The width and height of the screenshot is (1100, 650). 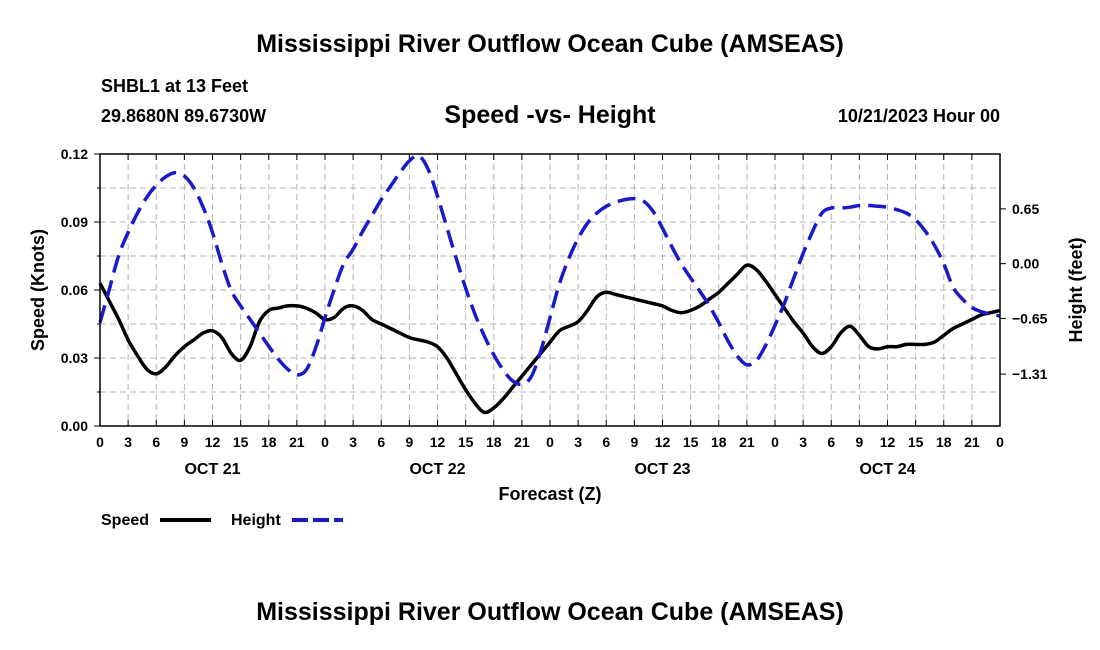 I want to click on y-right-tick-label: −0.65, so click(x=1030, y=318).